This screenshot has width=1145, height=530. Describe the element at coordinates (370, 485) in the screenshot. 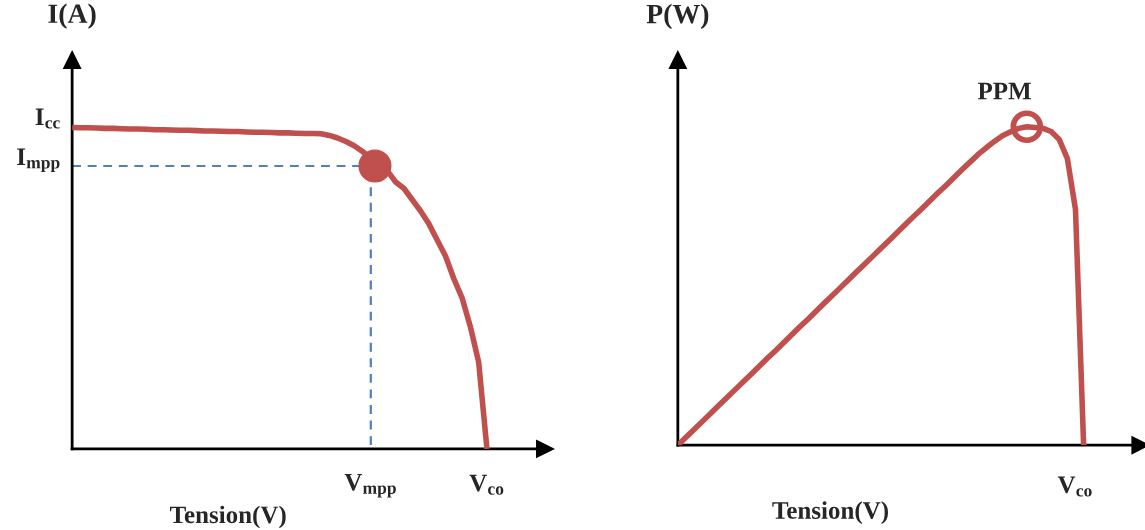

I see `x-tick-label: V$_{mpp}$` at that location.